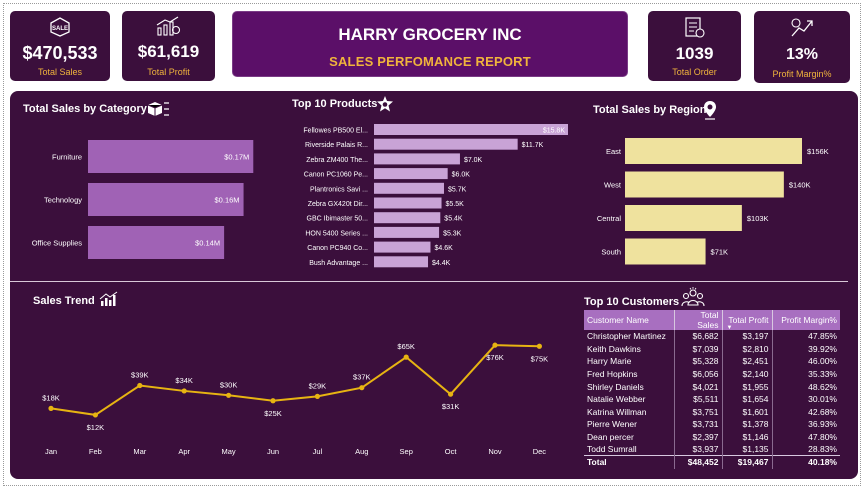  Describe the element at coordinates (720, 252) in the screenshot. I see `region-data-label: $71K` at that location.